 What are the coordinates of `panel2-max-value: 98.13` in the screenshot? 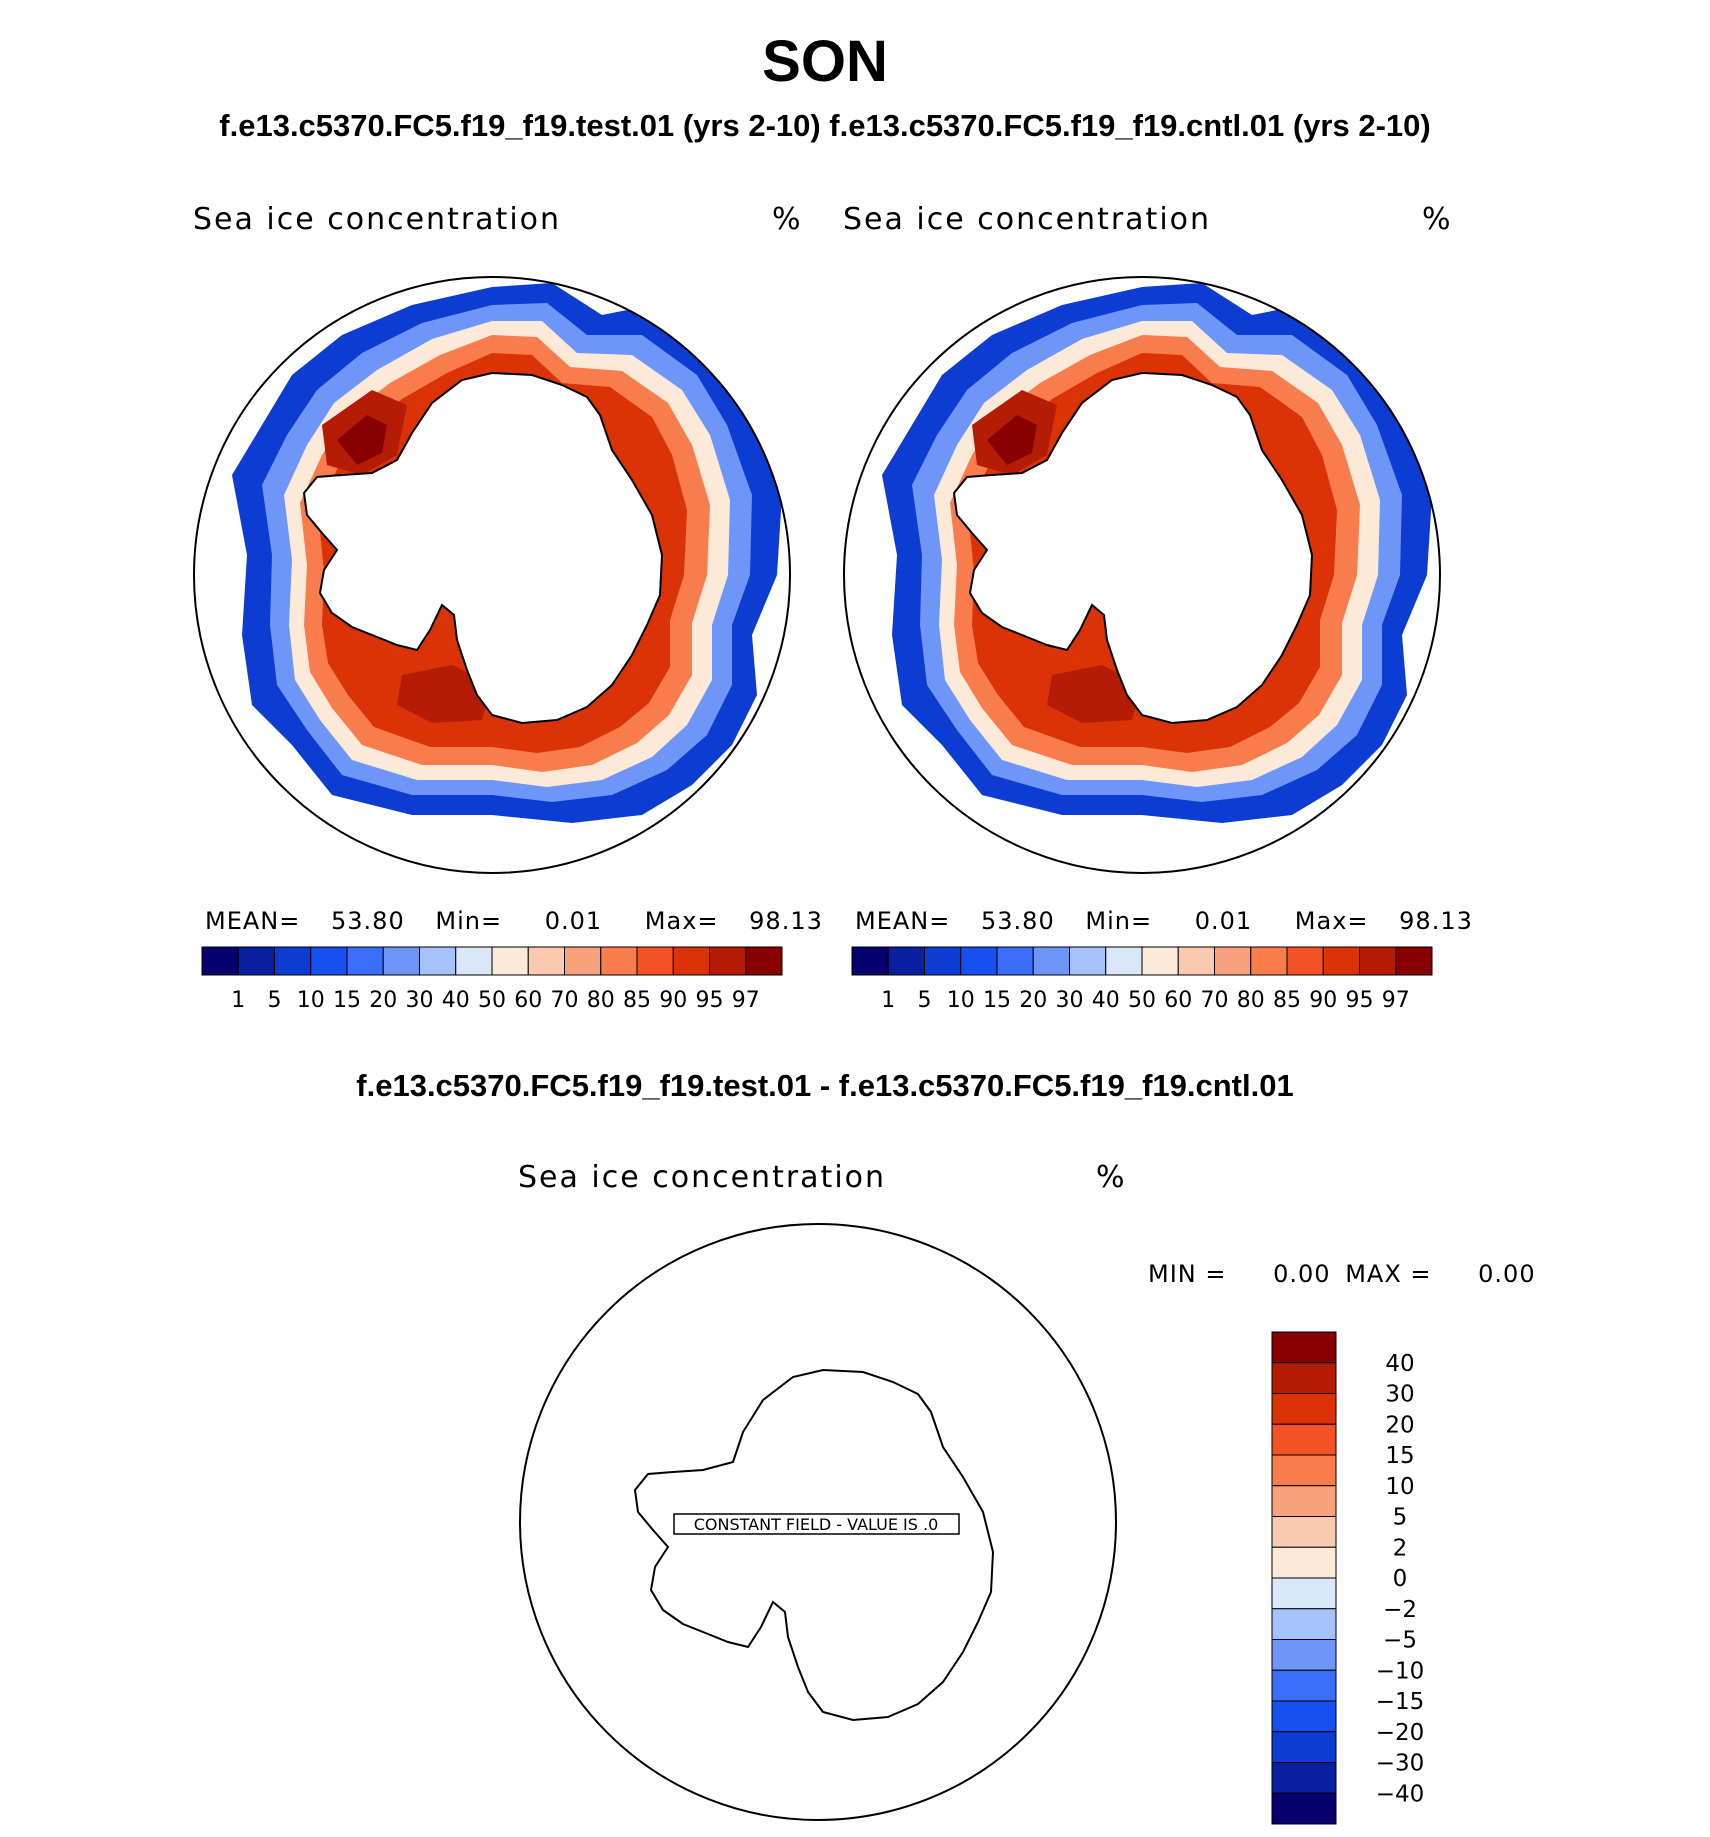 It's located at (1436, 921).